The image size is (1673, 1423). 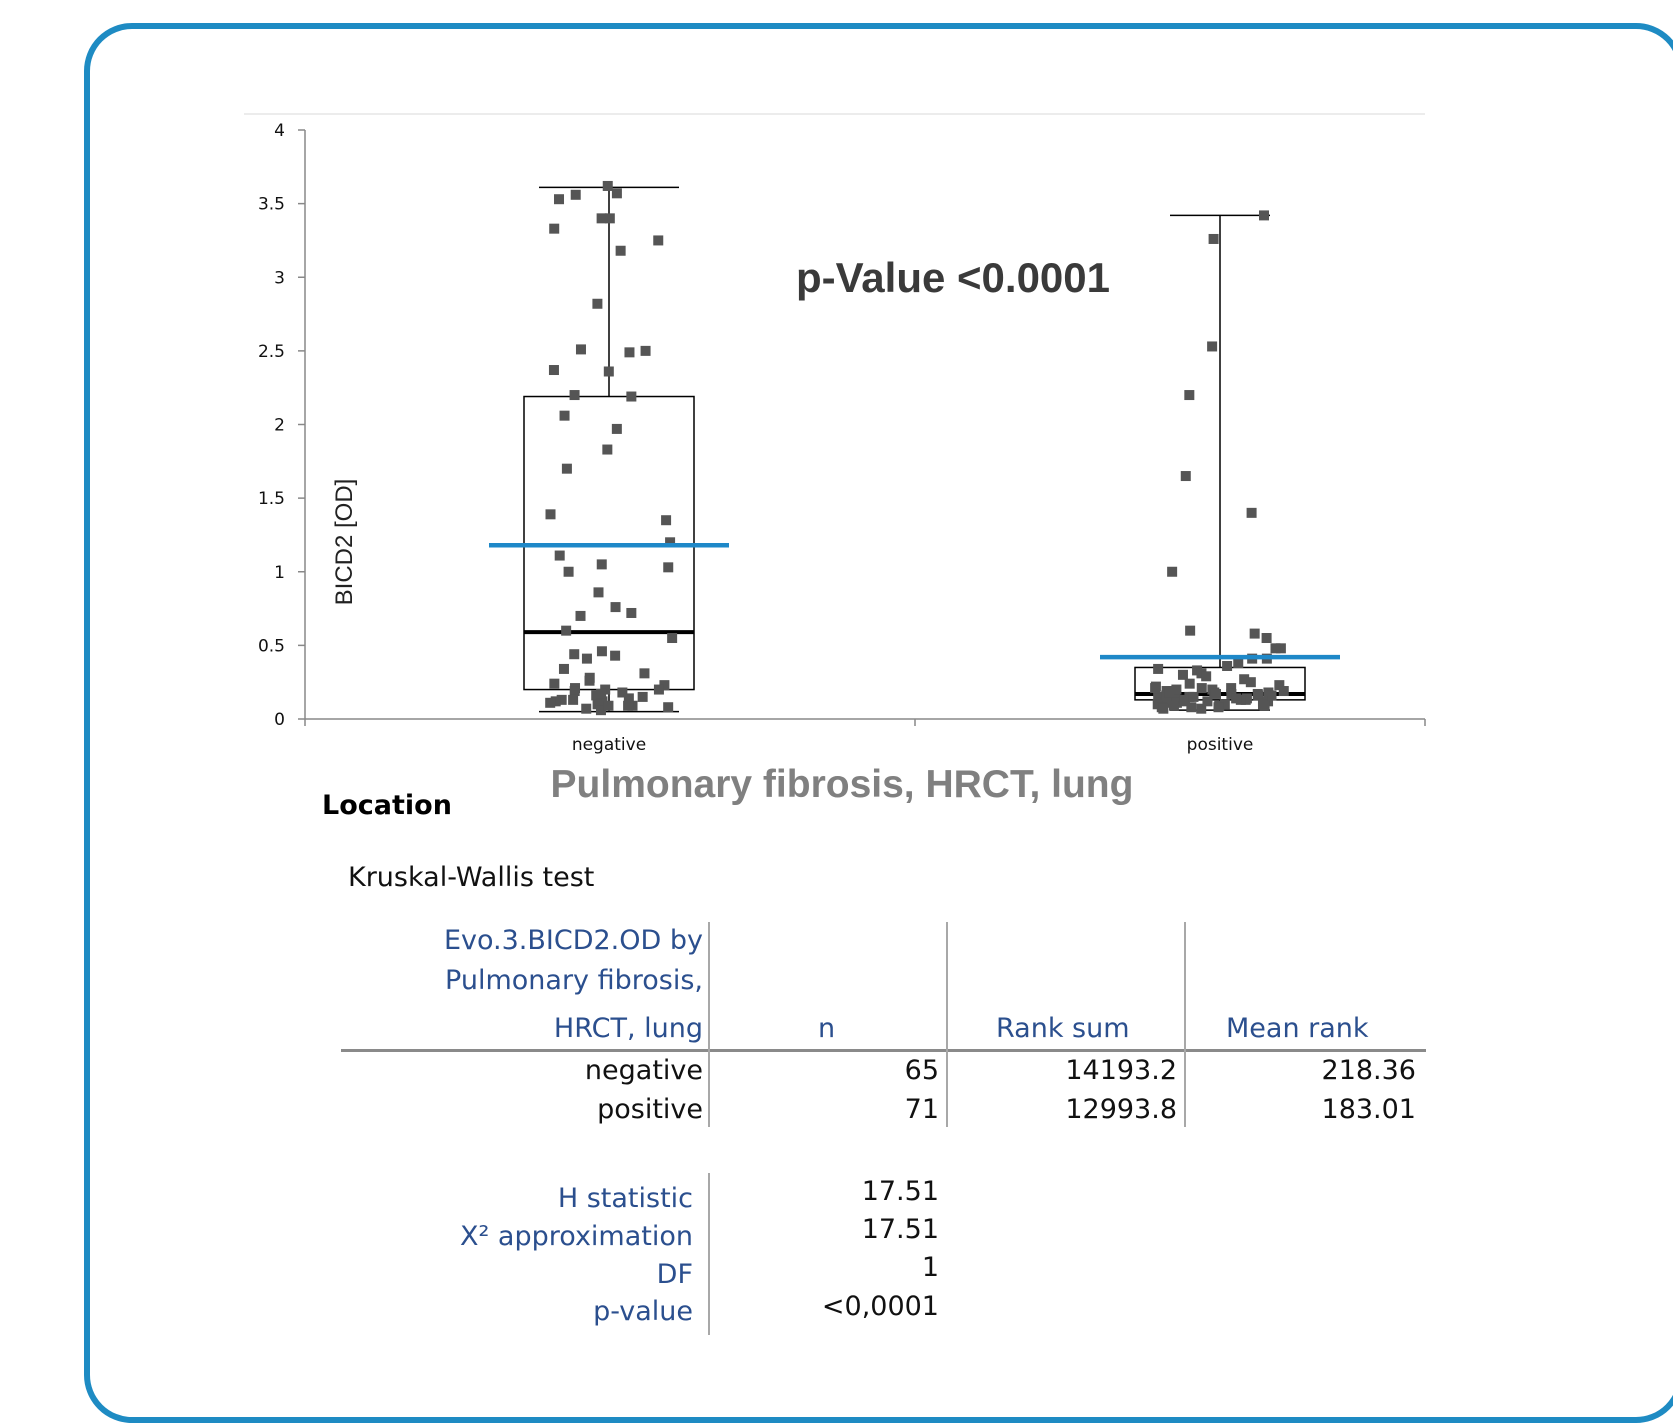 I want to click on stats-row-mean-rank: 183.01, so click(x=1368, y=1109).